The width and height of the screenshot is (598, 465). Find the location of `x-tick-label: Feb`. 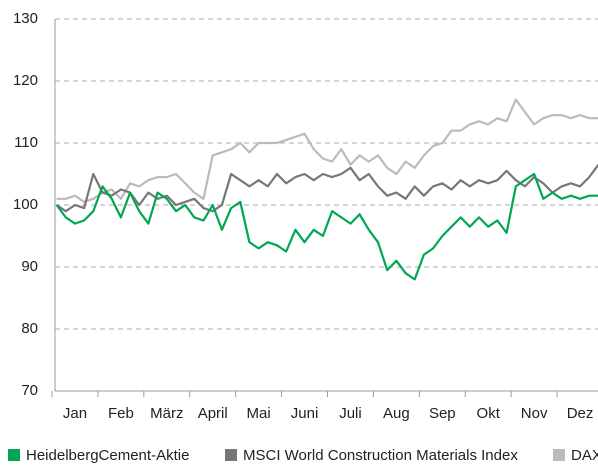

x-tick-label: Feb is located at coordinates (121, 413).